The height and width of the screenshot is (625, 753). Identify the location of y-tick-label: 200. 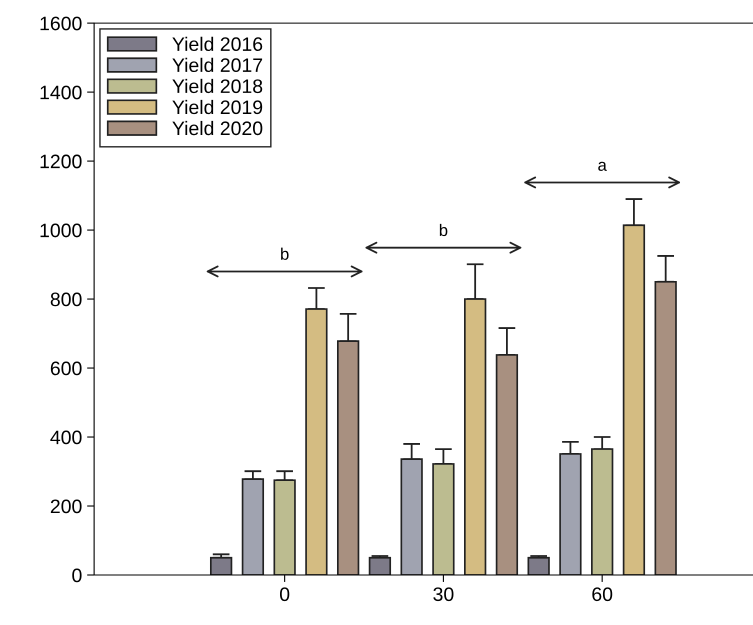
(66, 506).